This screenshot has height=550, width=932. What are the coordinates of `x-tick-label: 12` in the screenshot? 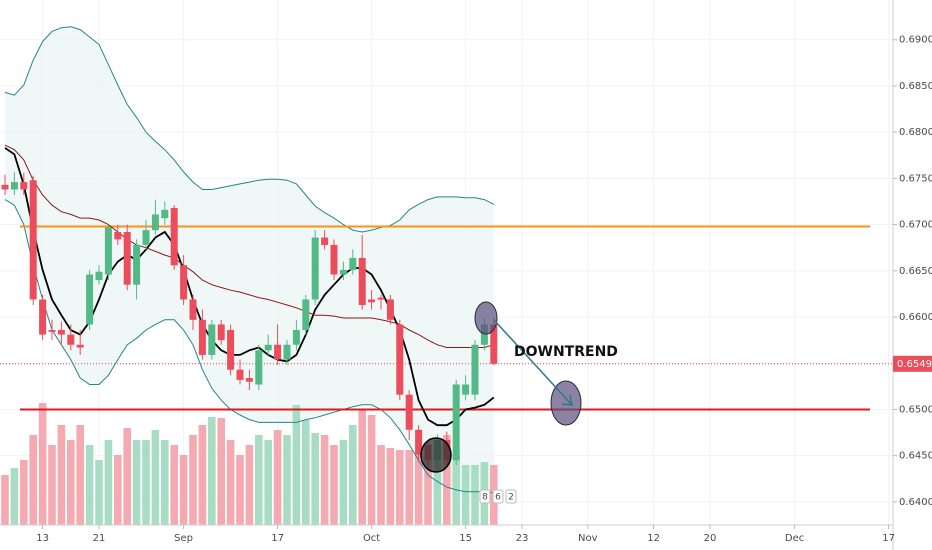 It's located at (653, 538).